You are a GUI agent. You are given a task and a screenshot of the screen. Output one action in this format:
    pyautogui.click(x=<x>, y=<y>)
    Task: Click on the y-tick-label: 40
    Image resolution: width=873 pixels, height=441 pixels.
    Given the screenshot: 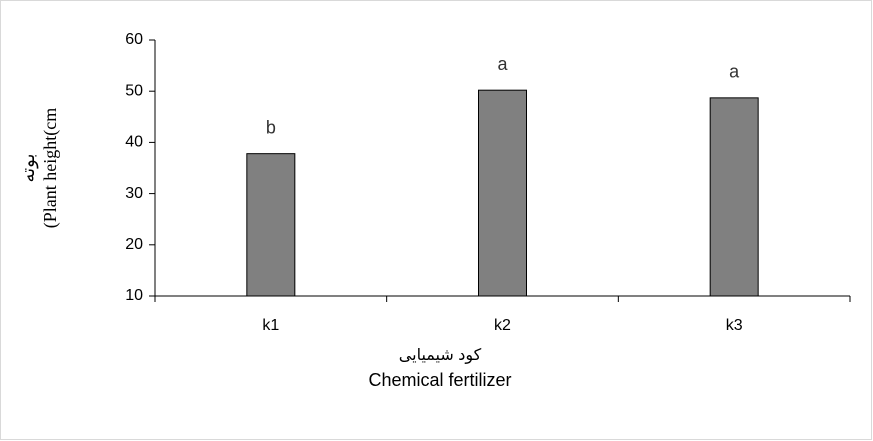 What is the action you would take?
    pyautogui.click(x=134, y=142)
    